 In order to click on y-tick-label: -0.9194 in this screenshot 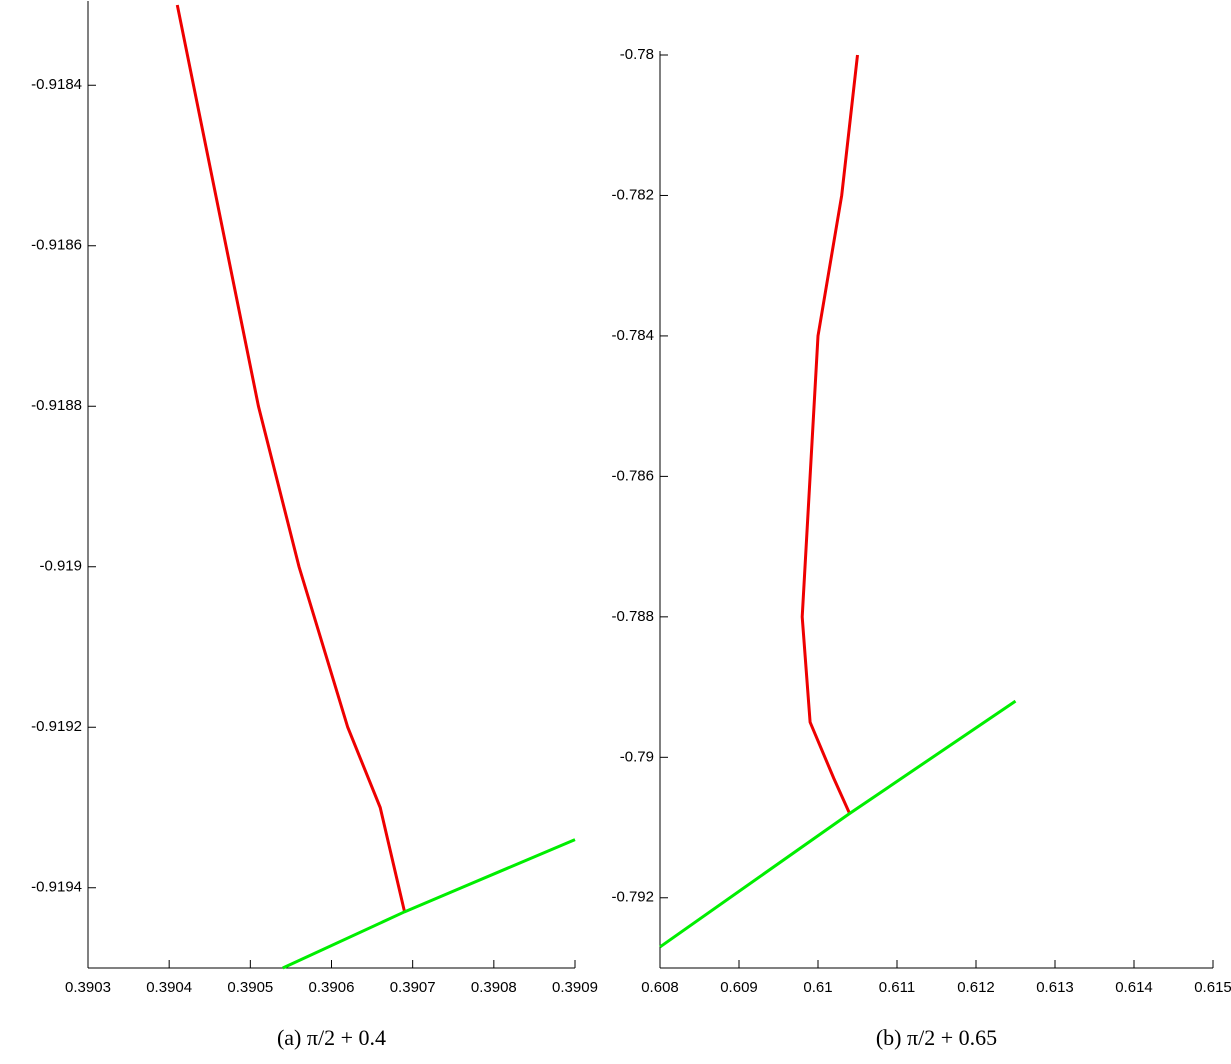, I will do `click(56, 887)`.